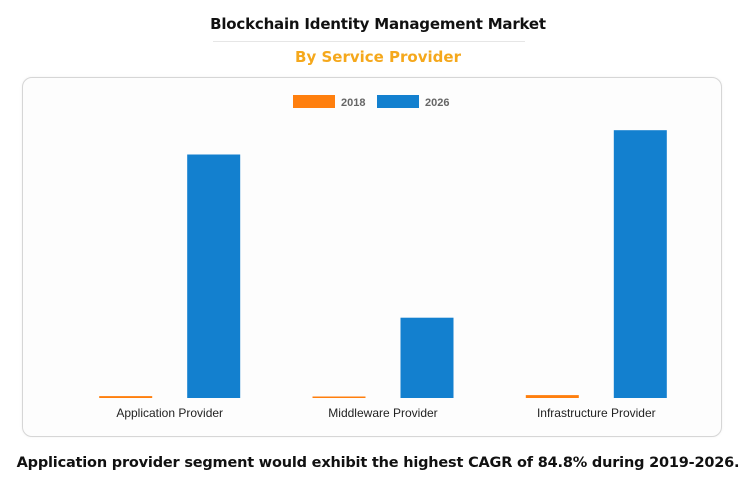  Describe the element at coordinates (378, 57) in the screenshot. I see `chart-subtitle: By Service Provider` at that location.